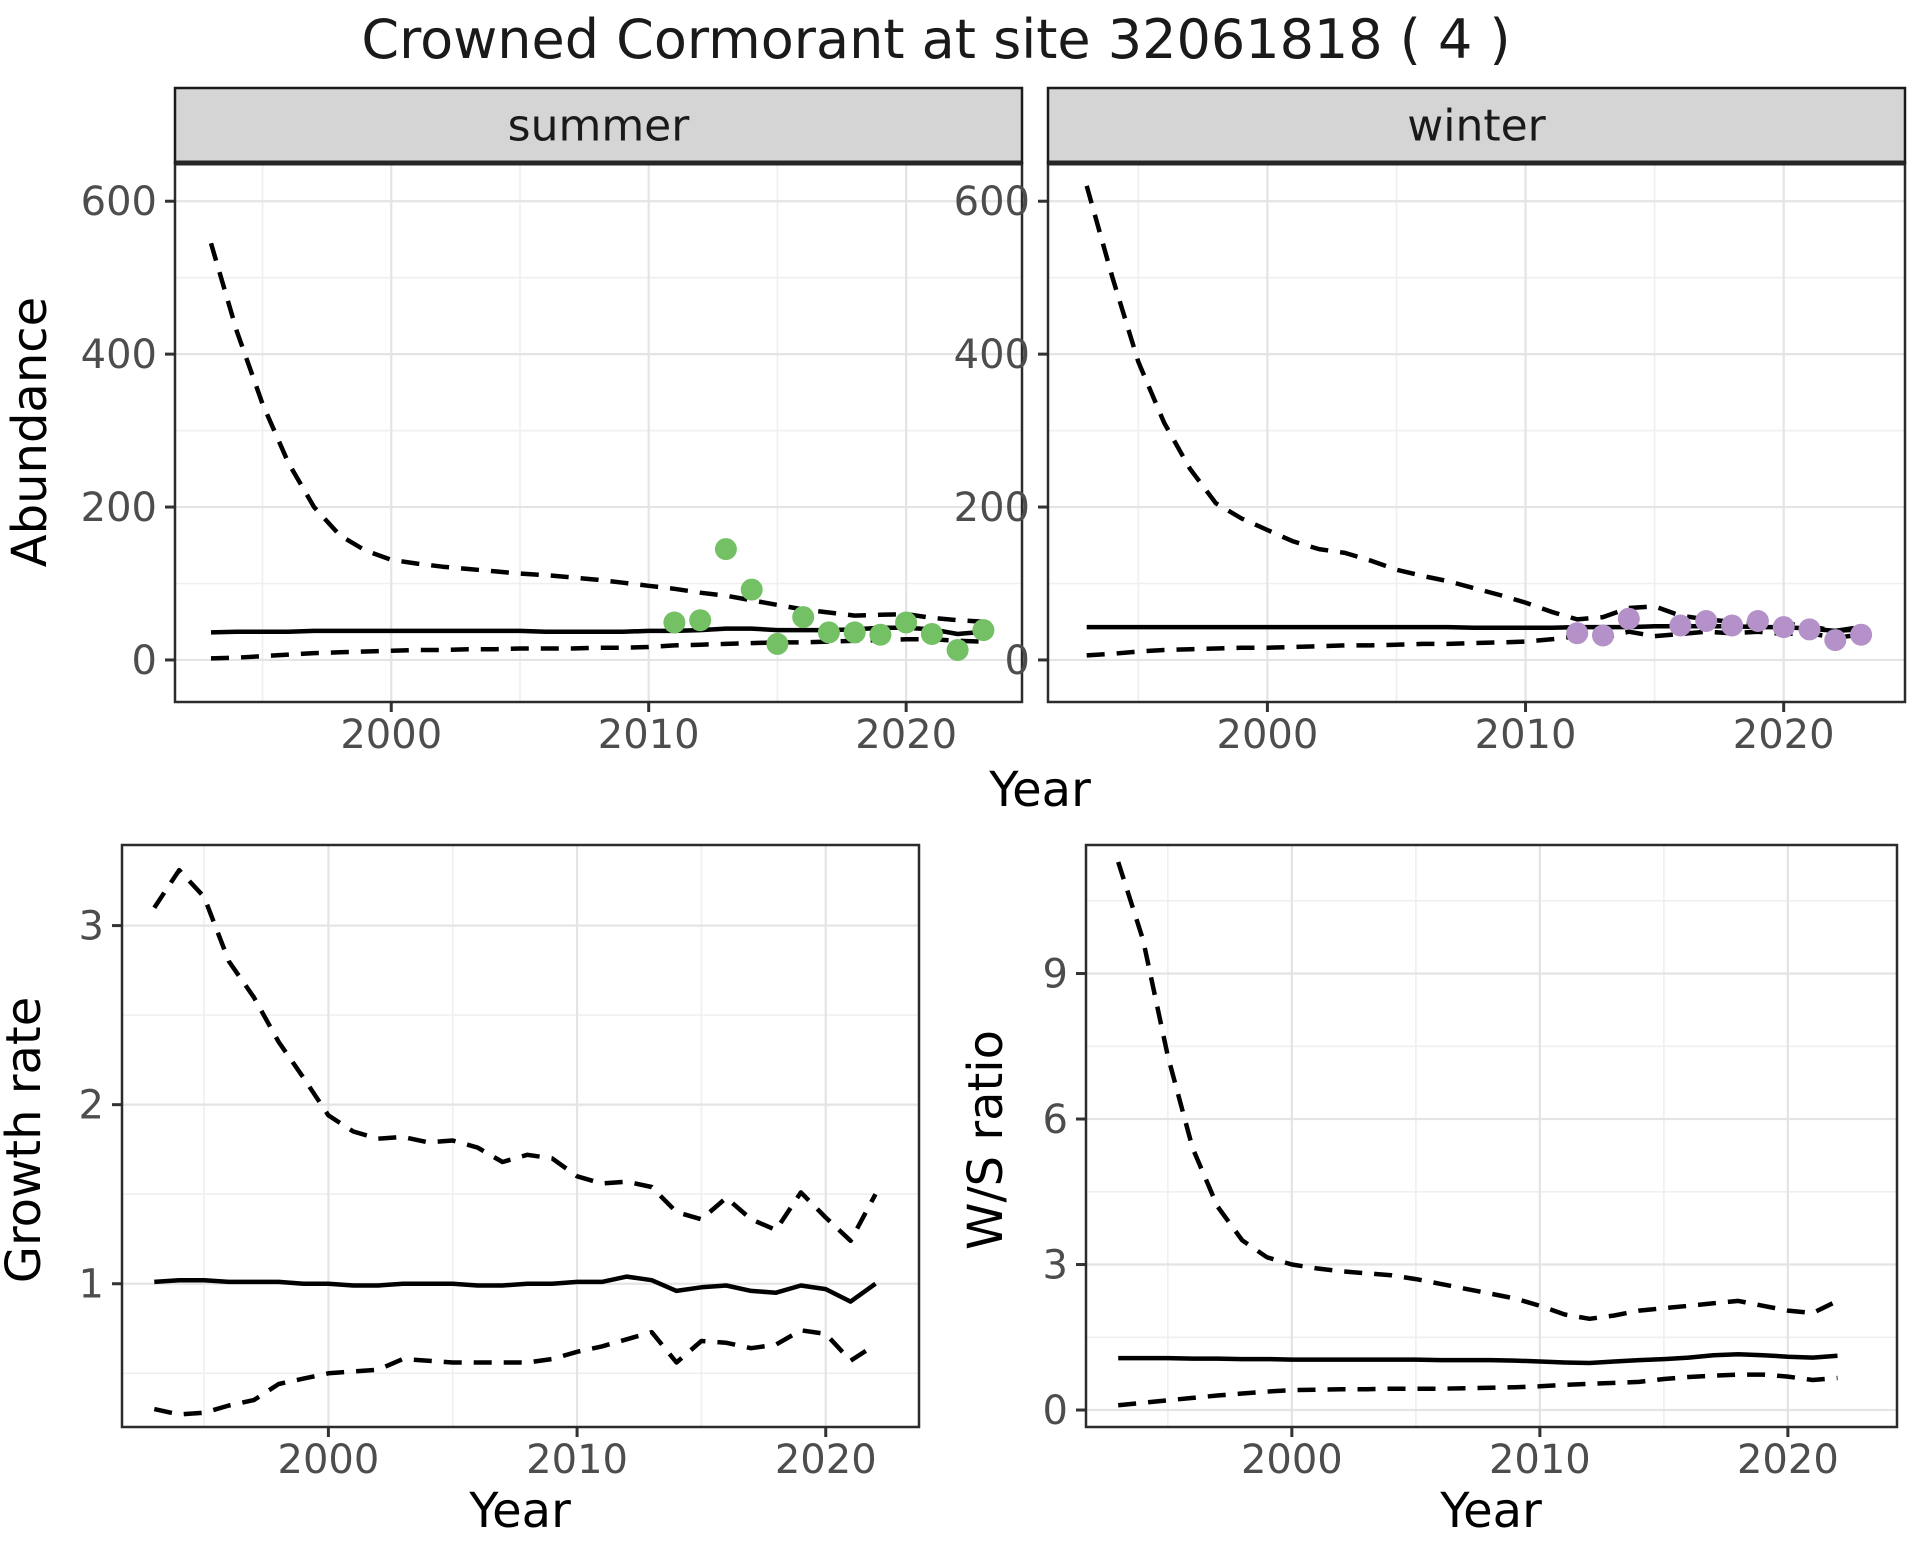 This screenshot has width=1920, height=1560. Describe the element at coordinates (30, 432) in the screenshot. I see `y-axis-title-abundance: Abundance` at that location.